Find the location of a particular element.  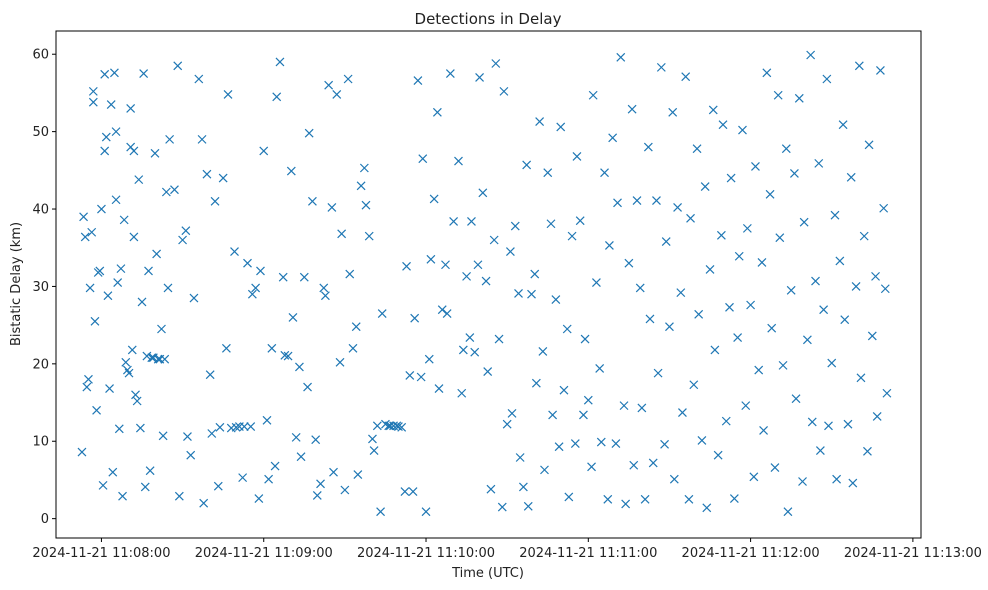

y-axis-ticks: 0 10 20 30 40 50 60 is located at coordinates (44, 287).